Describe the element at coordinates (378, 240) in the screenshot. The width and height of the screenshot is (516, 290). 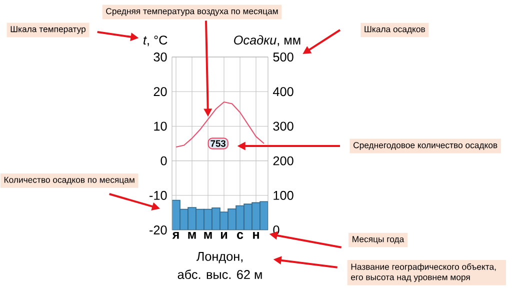
I see `text: Месяцы года` at that location.